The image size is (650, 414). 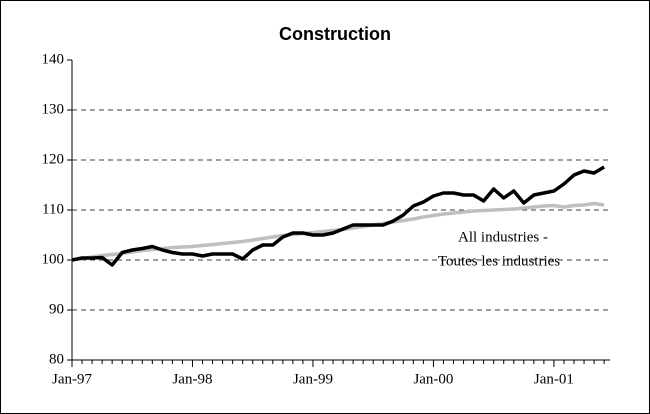 What do you see at coordinates (53, 109) in the screenshot?
I see `y-tick-label: 130` at bounding box center [53, 109].